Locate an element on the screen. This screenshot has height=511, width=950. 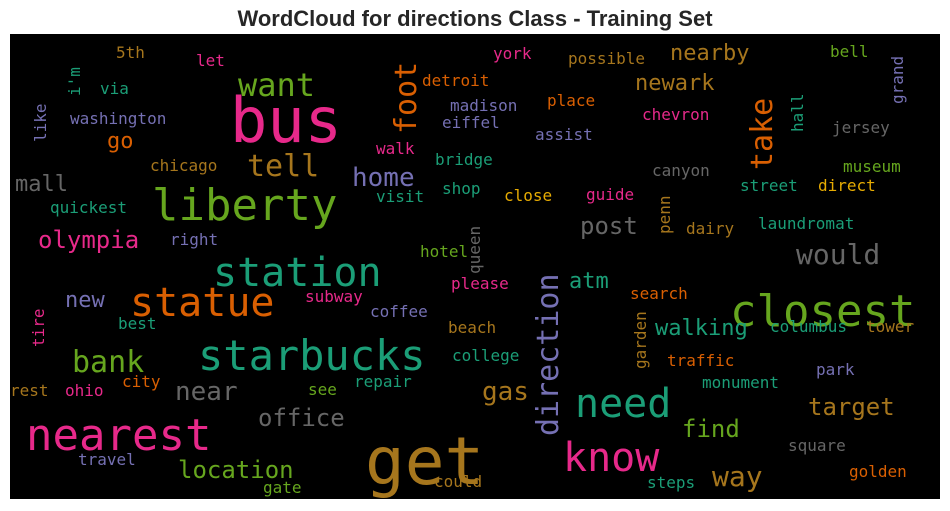
cloud-word-street: street is located at coordinates (769, 185).